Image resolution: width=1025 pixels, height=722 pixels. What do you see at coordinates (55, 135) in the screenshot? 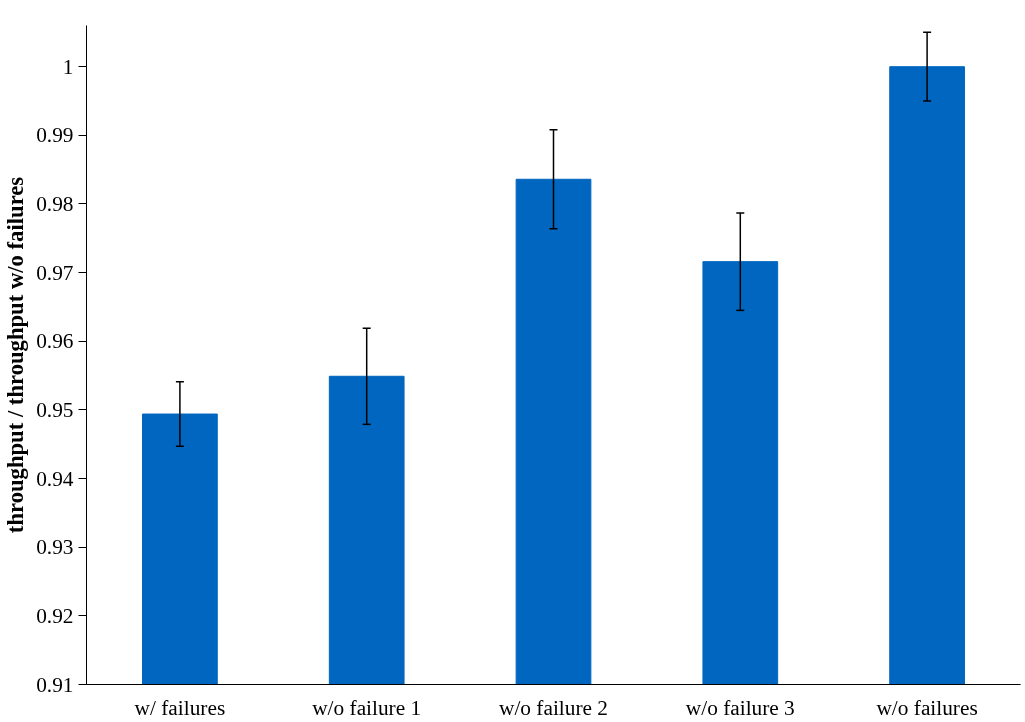
I see `y-tick-label: 0.99` at bounding box center [55, 135].